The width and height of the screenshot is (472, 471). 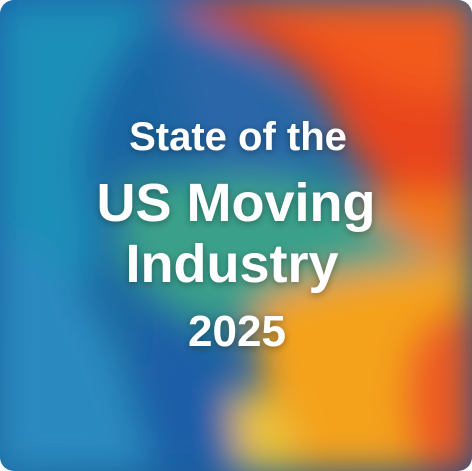 I want to click on title-line: 2025, so click(x=237, y=331).